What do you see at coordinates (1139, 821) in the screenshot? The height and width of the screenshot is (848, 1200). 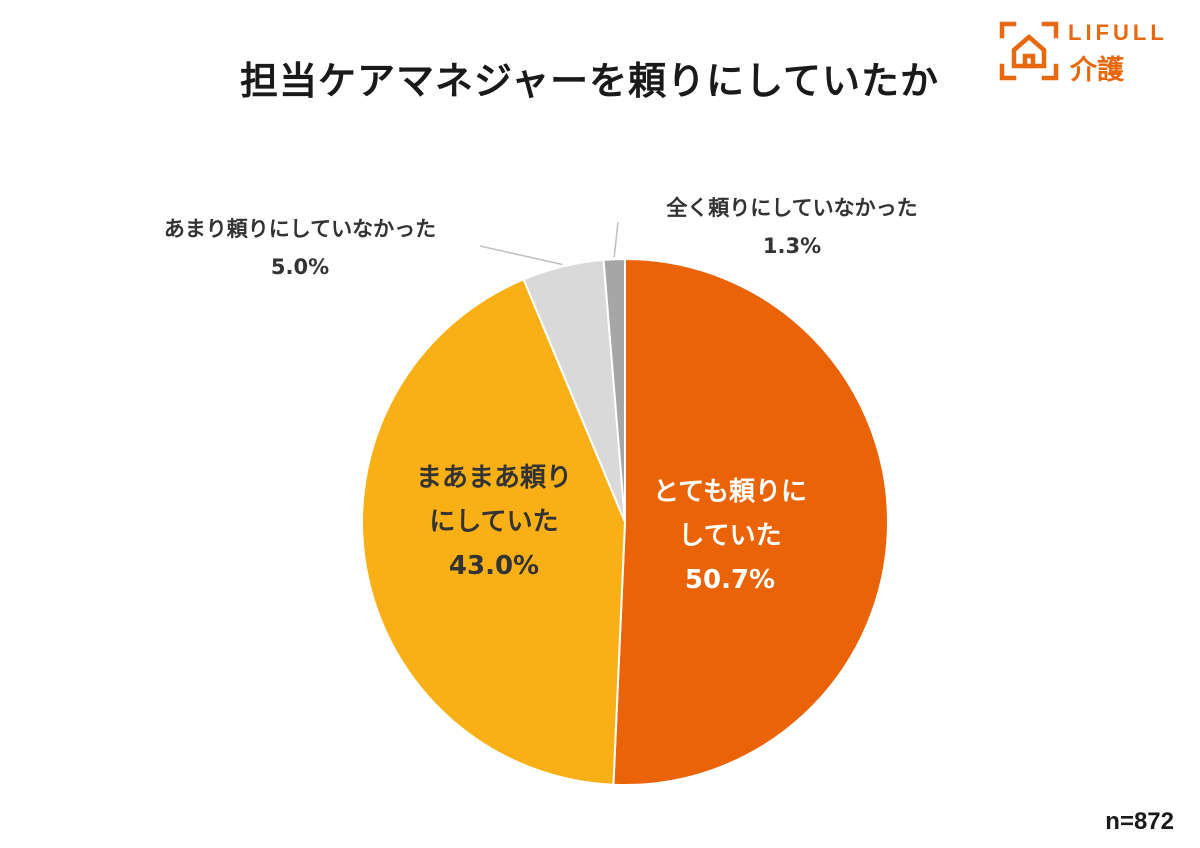 I see `sample-size-label: n=872` at bounding box center [1139, 821].